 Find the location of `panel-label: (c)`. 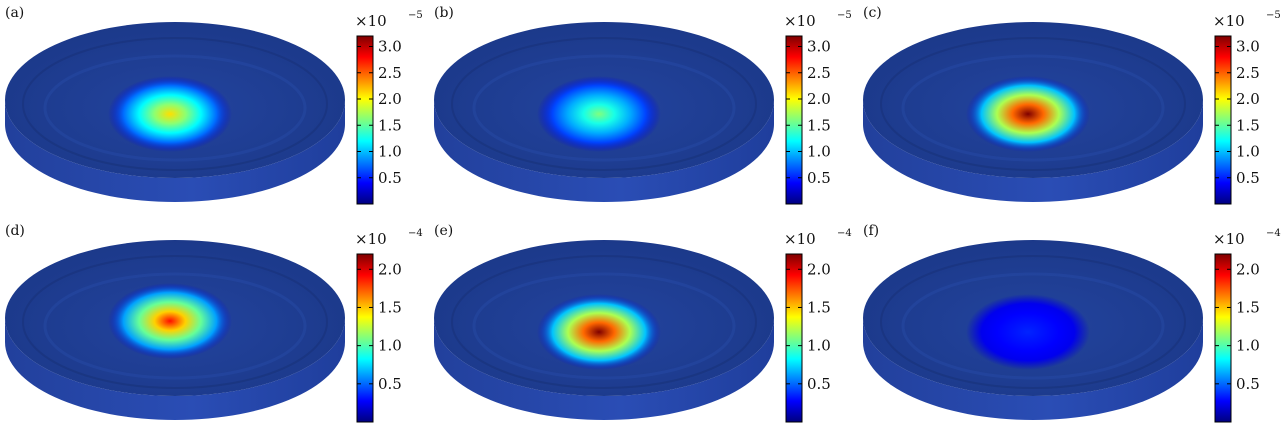

panel-label: (c) is located at coordinates (872, 13).